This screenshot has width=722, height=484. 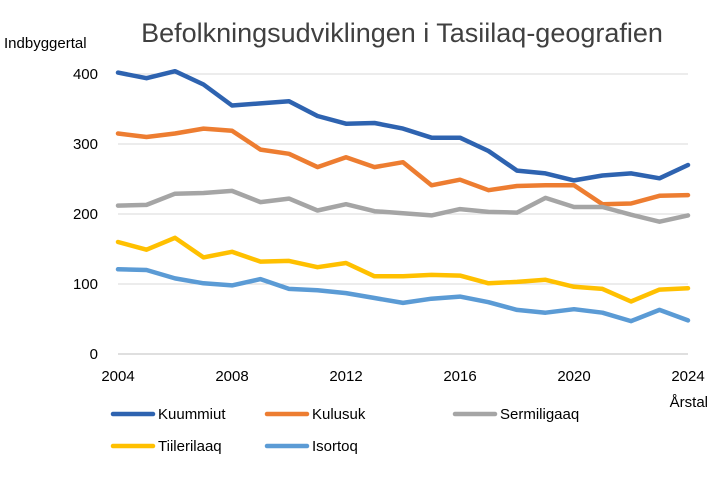 What do you see at coordinates (231, 376) in the screenshot?
I see `x-tick-label: 2008` at bounding box center [231, 376].